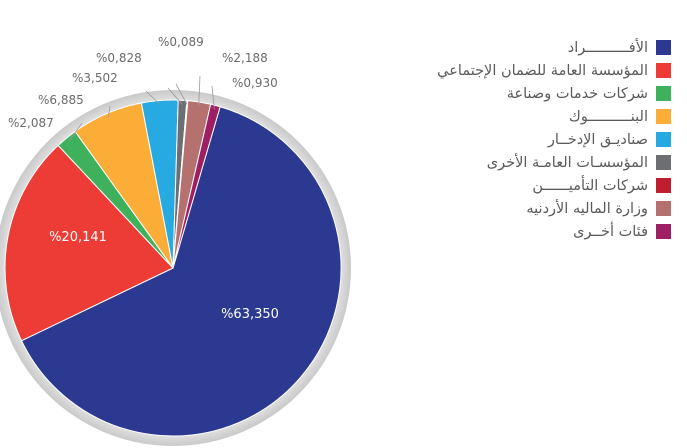 The width and height of the screenshot is (687, 448). I want to click on legend-item: المؤسسة العامة للضمان الإجتماعي, so click(521, 70).